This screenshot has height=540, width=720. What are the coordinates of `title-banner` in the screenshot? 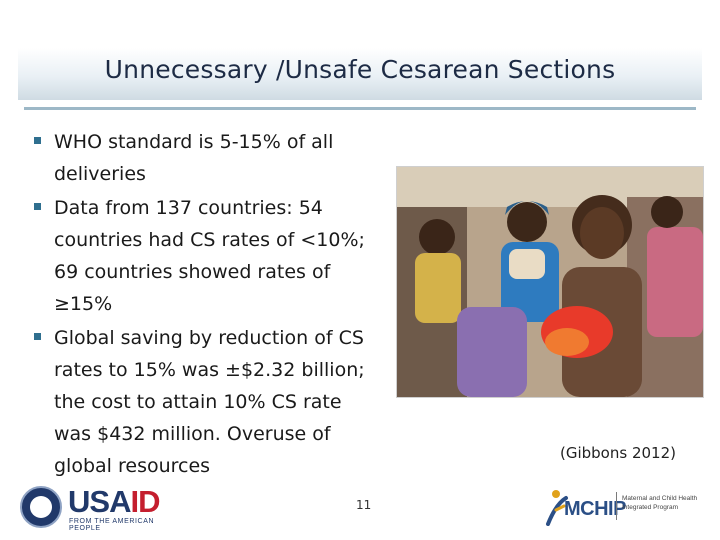 It's located at (360, 74).